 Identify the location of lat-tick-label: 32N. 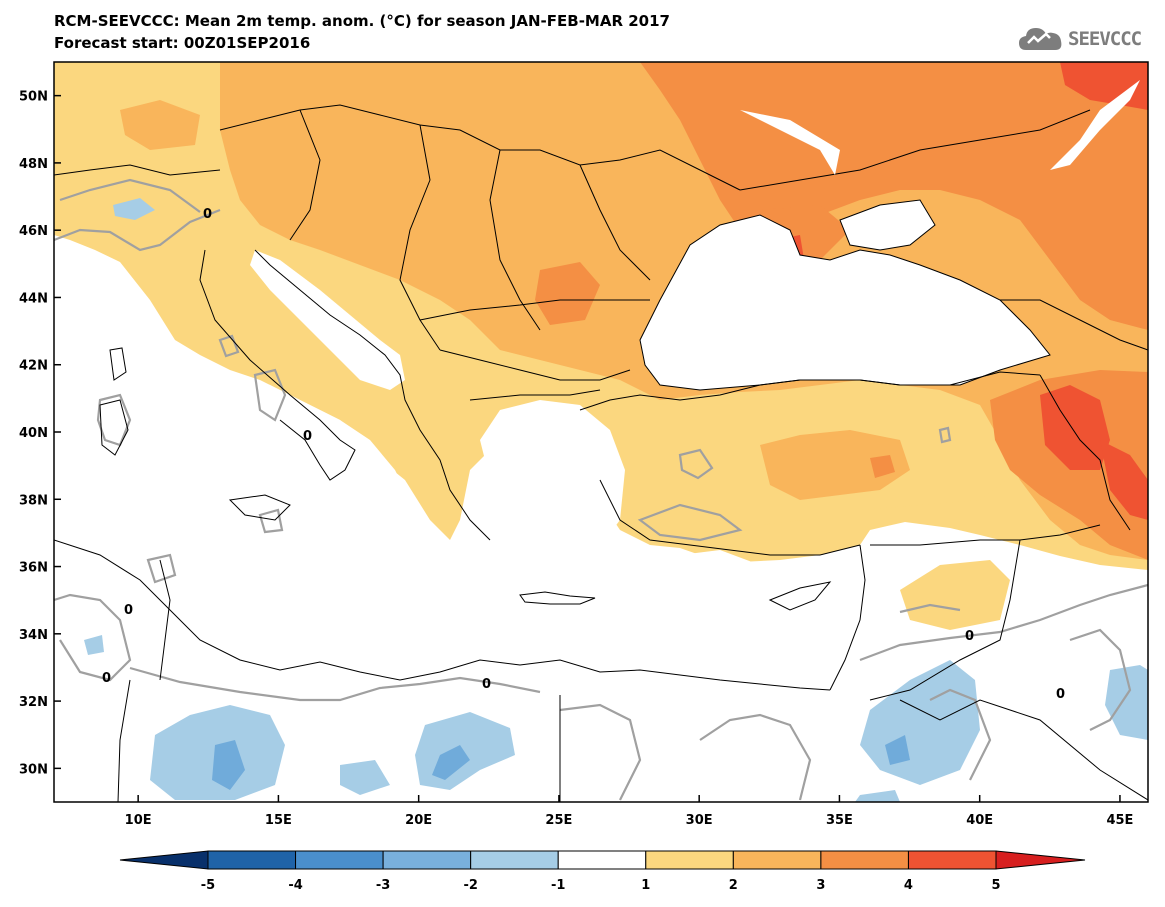
(33, 702).